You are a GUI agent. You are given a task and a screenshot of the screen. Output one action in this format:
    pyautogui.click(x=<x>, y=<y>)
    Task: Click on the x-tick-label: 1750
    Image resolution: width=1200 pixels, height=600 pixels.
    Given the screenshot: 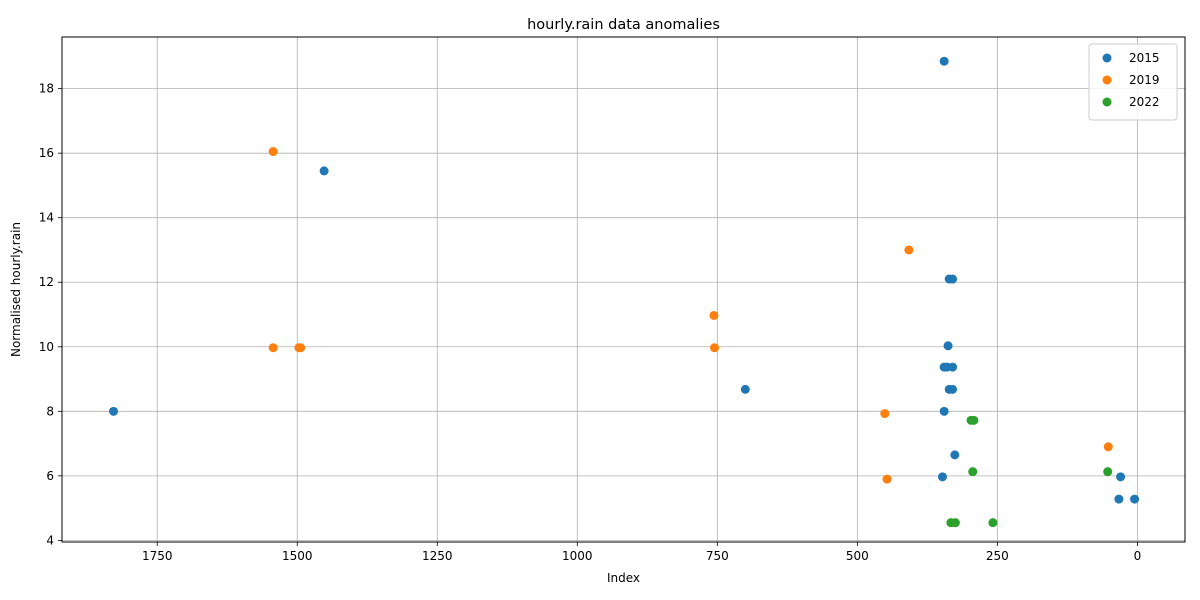 What is the action you would take?
    pyautogui.click(x=157, y=556)
    